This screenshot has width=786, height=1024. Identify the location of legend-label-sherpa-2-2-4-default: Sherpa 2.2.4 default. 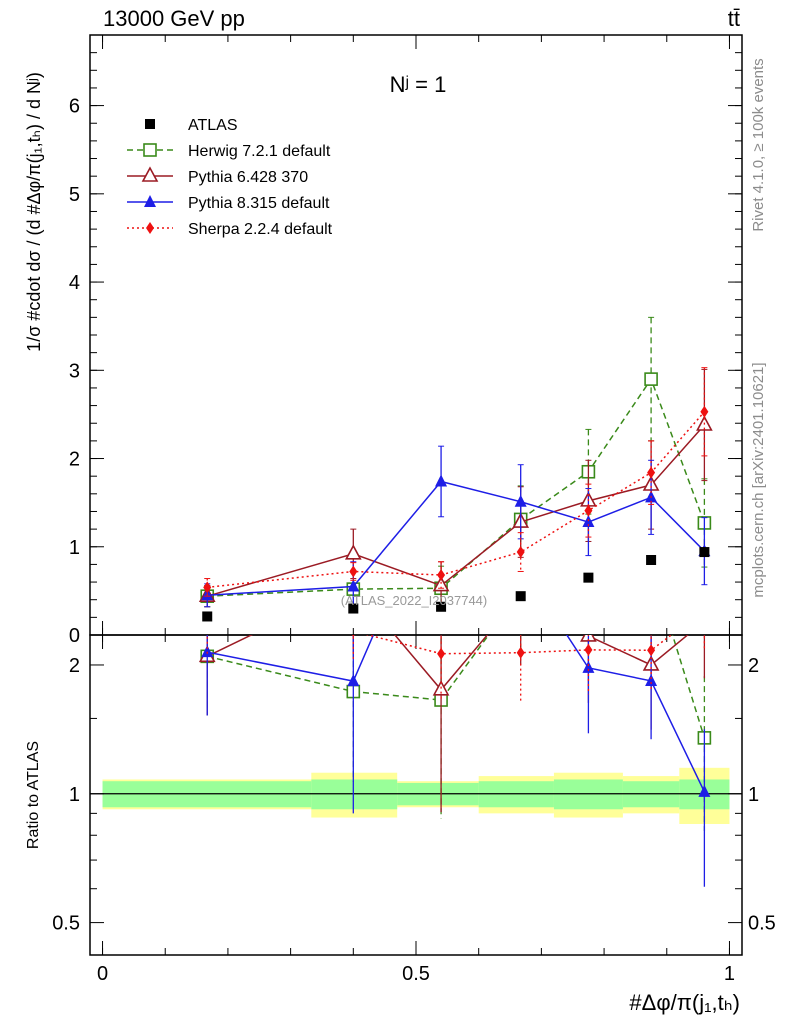
(260, 229).